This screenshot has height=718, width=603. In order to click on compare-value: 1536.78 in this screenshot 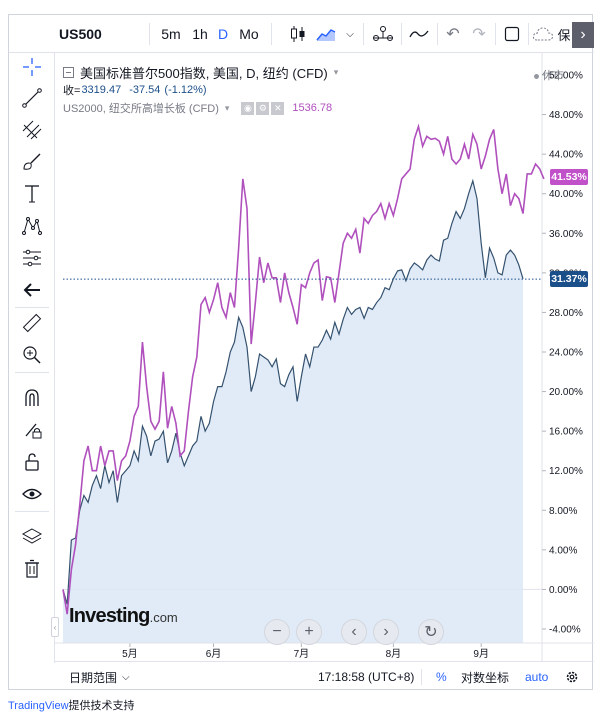, I will do `click(312, 108)`.